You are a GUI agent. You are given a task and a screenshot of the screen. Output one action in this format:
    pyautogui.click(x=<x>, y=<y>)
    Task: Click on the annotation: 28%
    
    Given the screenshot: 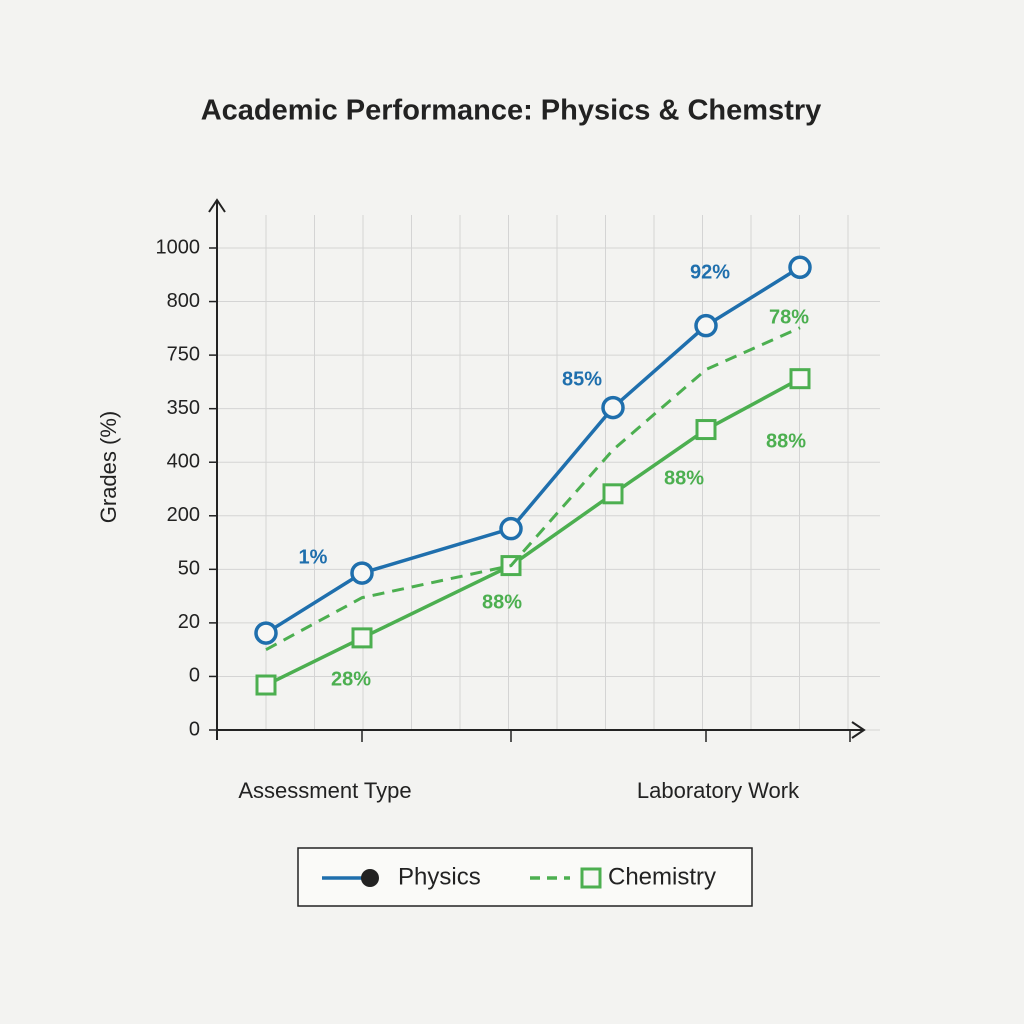 What is the action you would take?
    pyautogui.click(x=351, y=679)
    